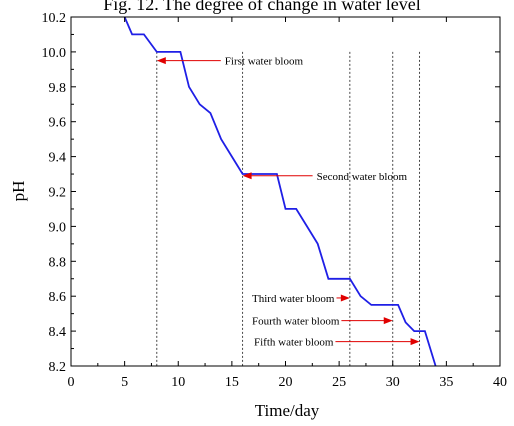  What do you see at coordinates (54, 53) in the screenshot?
I see `y-tick-label: 10.0` at bounding box center [54, 53].